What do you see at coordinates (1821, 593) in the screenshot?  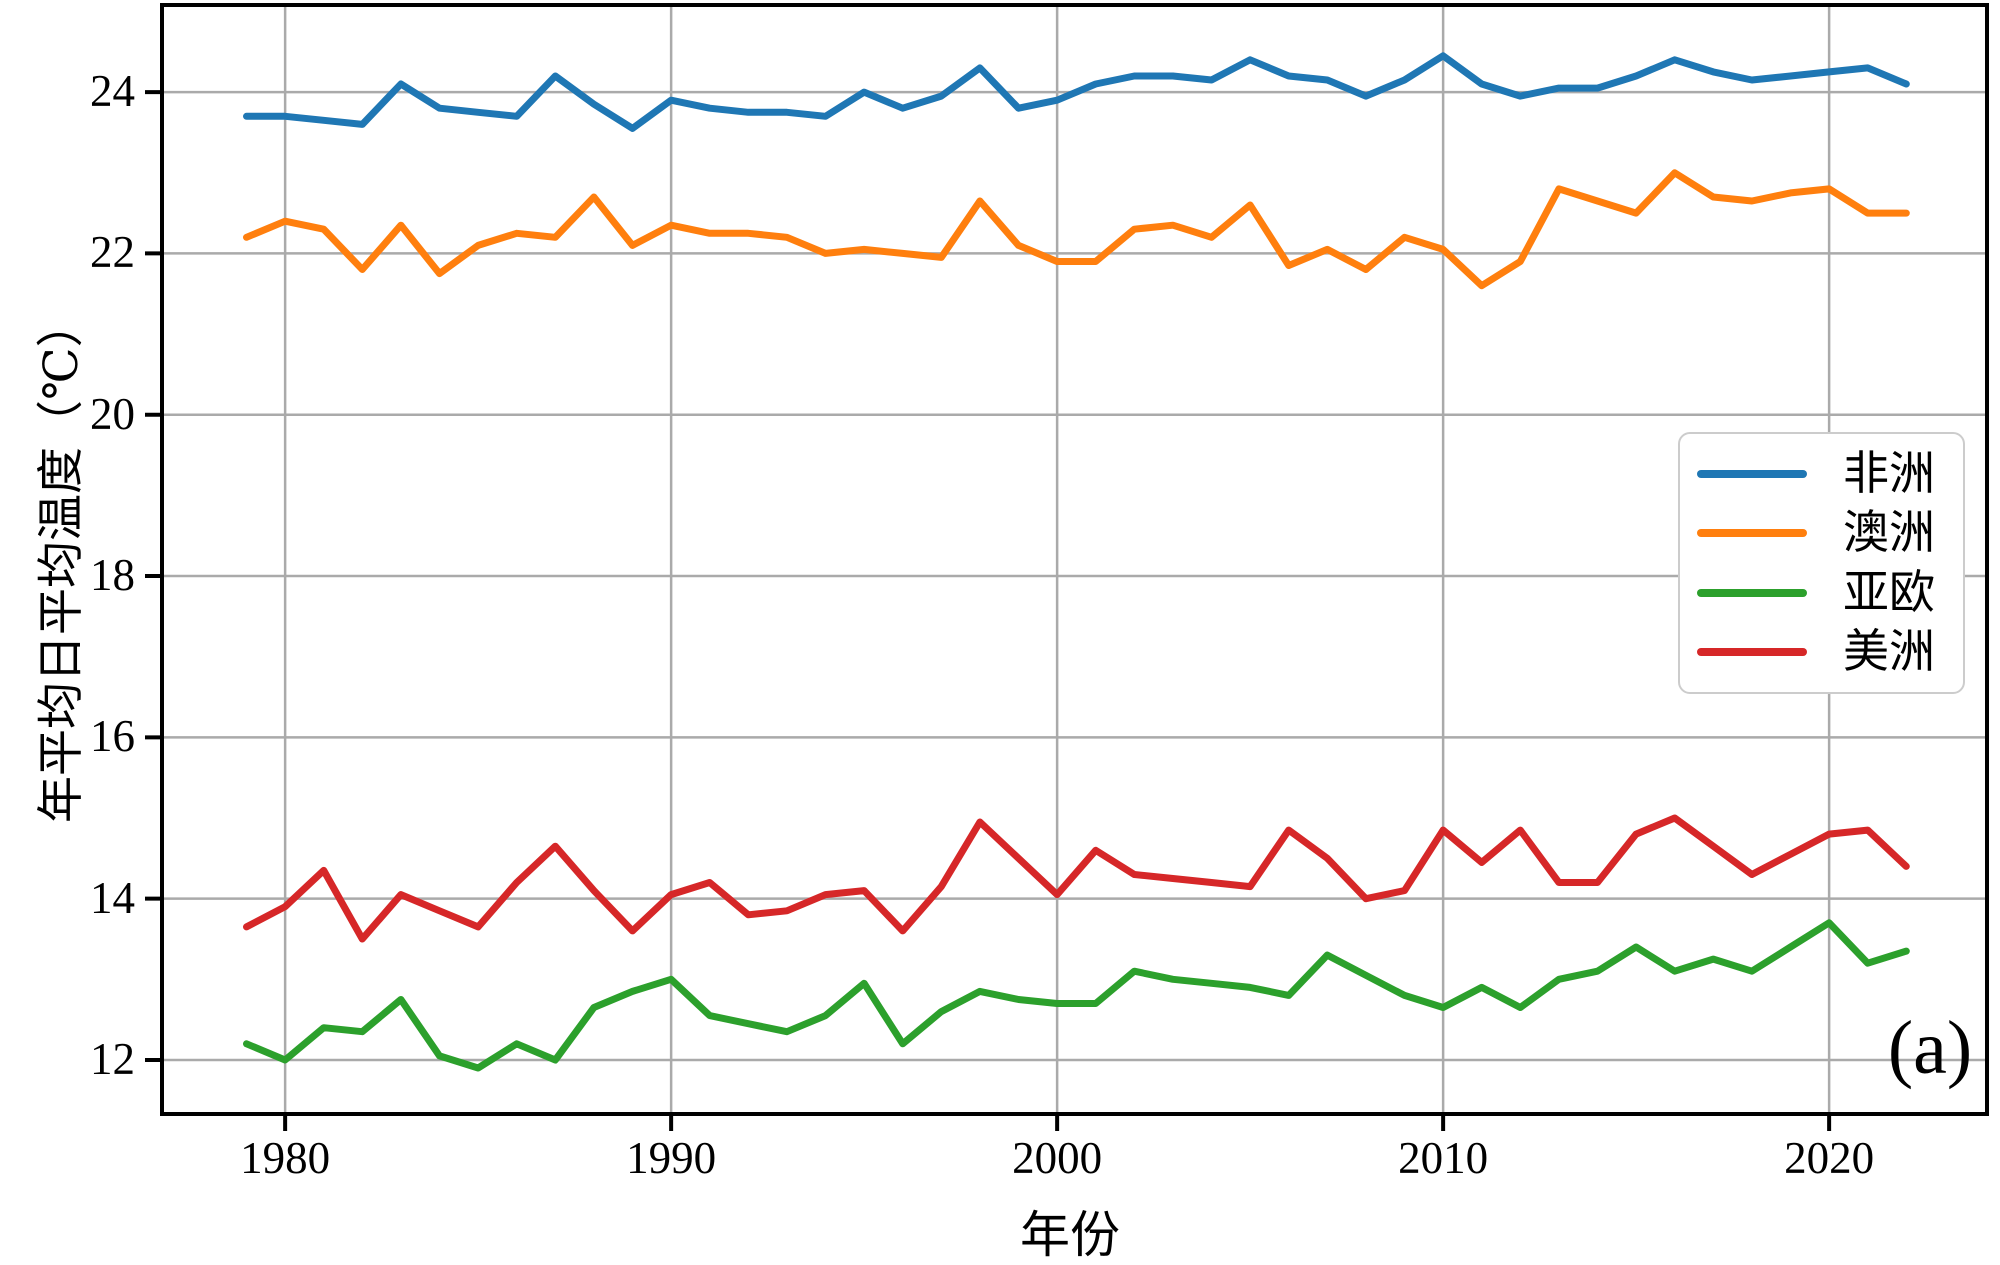 I see `legend-item-eurasia: 亚欧` at bounding box center [1821, 593].